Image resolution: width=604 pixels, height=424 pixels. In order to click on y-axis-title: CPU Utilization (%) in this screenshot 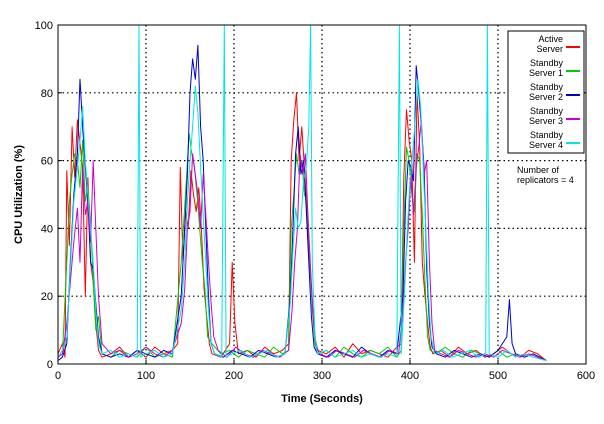, I will do `click(19, 194)`.